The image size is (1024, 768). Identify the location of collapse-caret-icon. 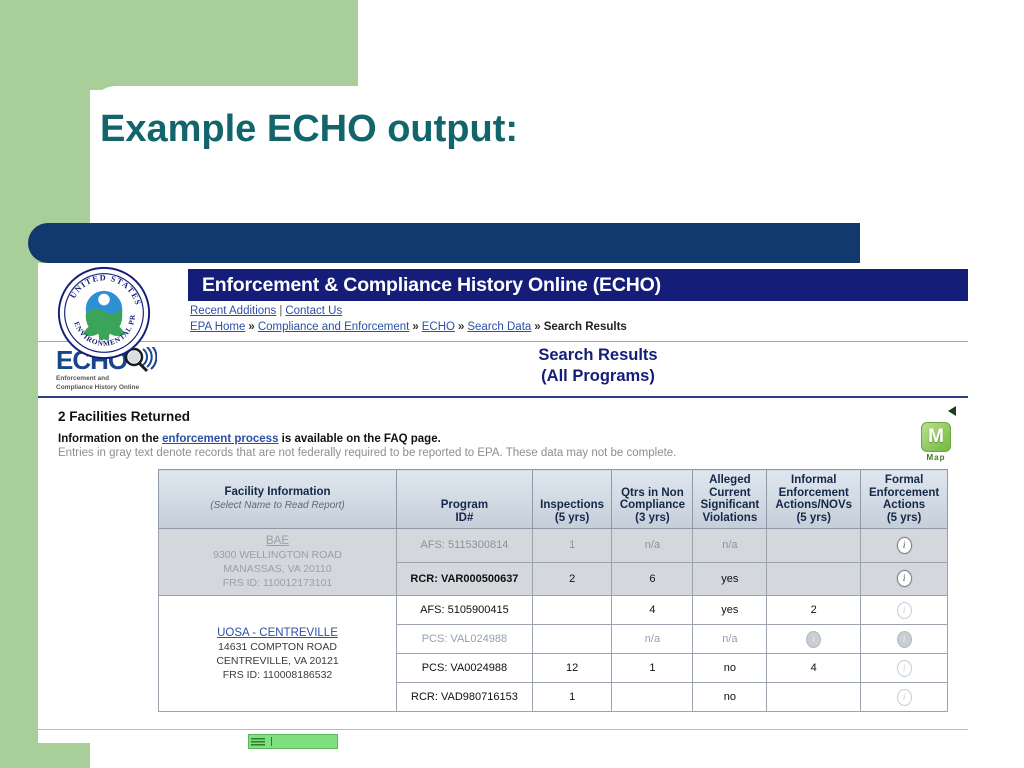
(952, 411).